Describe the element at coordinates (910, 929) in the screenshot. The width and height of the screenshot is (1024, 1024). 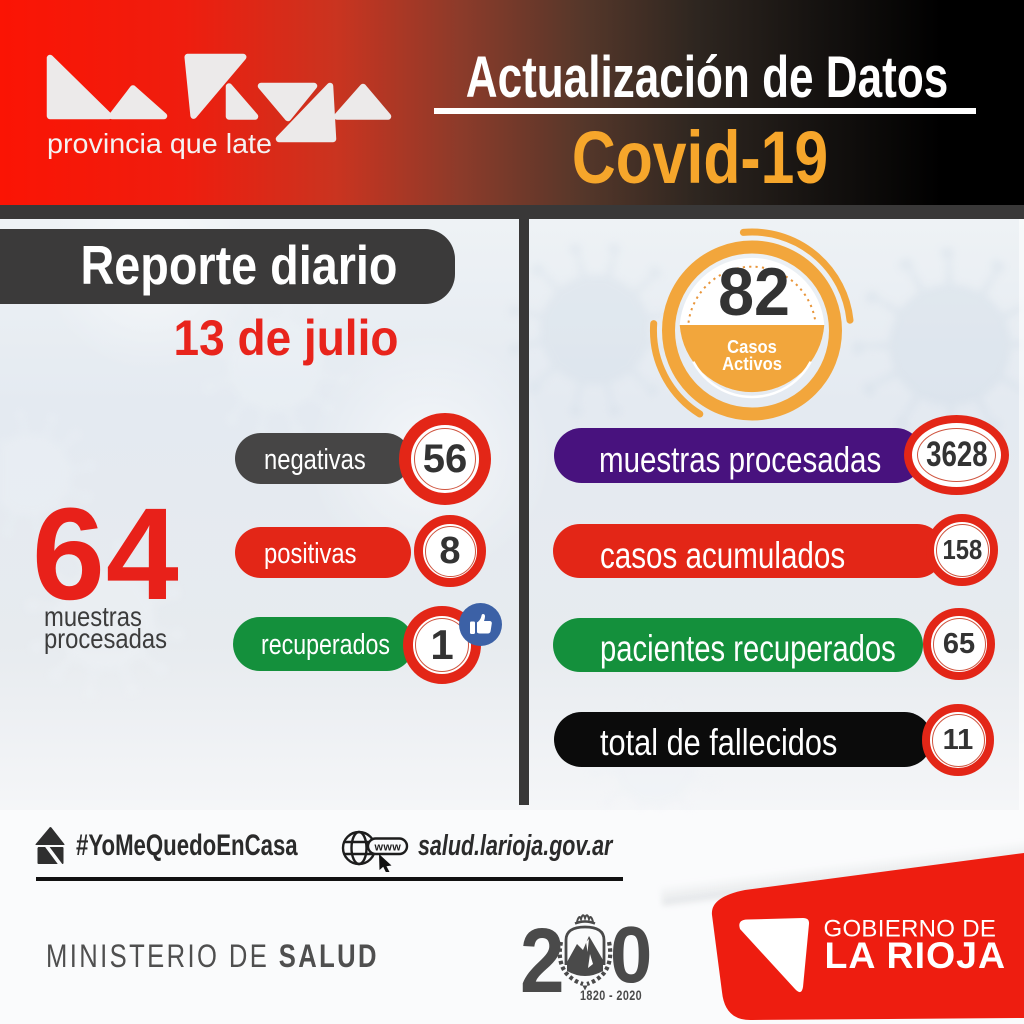
I see `svg-text: GOBIERNO DE` at that location.